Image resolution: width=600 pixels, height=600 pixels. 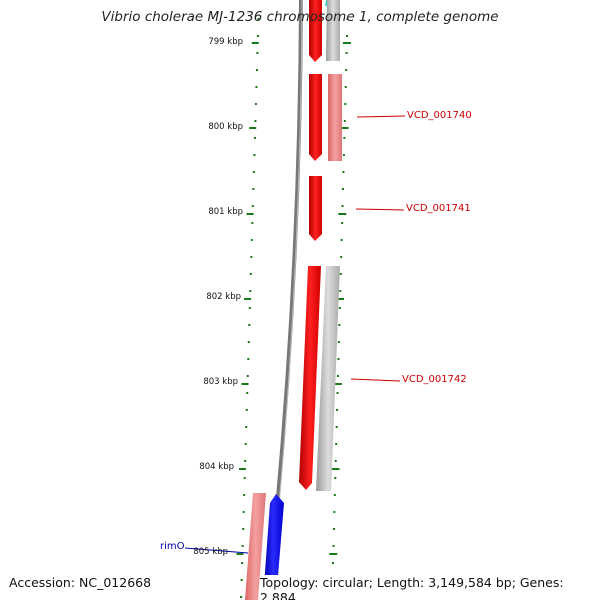 I want to click on tick-label-805: 805 kbp, so click(x=210, y=552).